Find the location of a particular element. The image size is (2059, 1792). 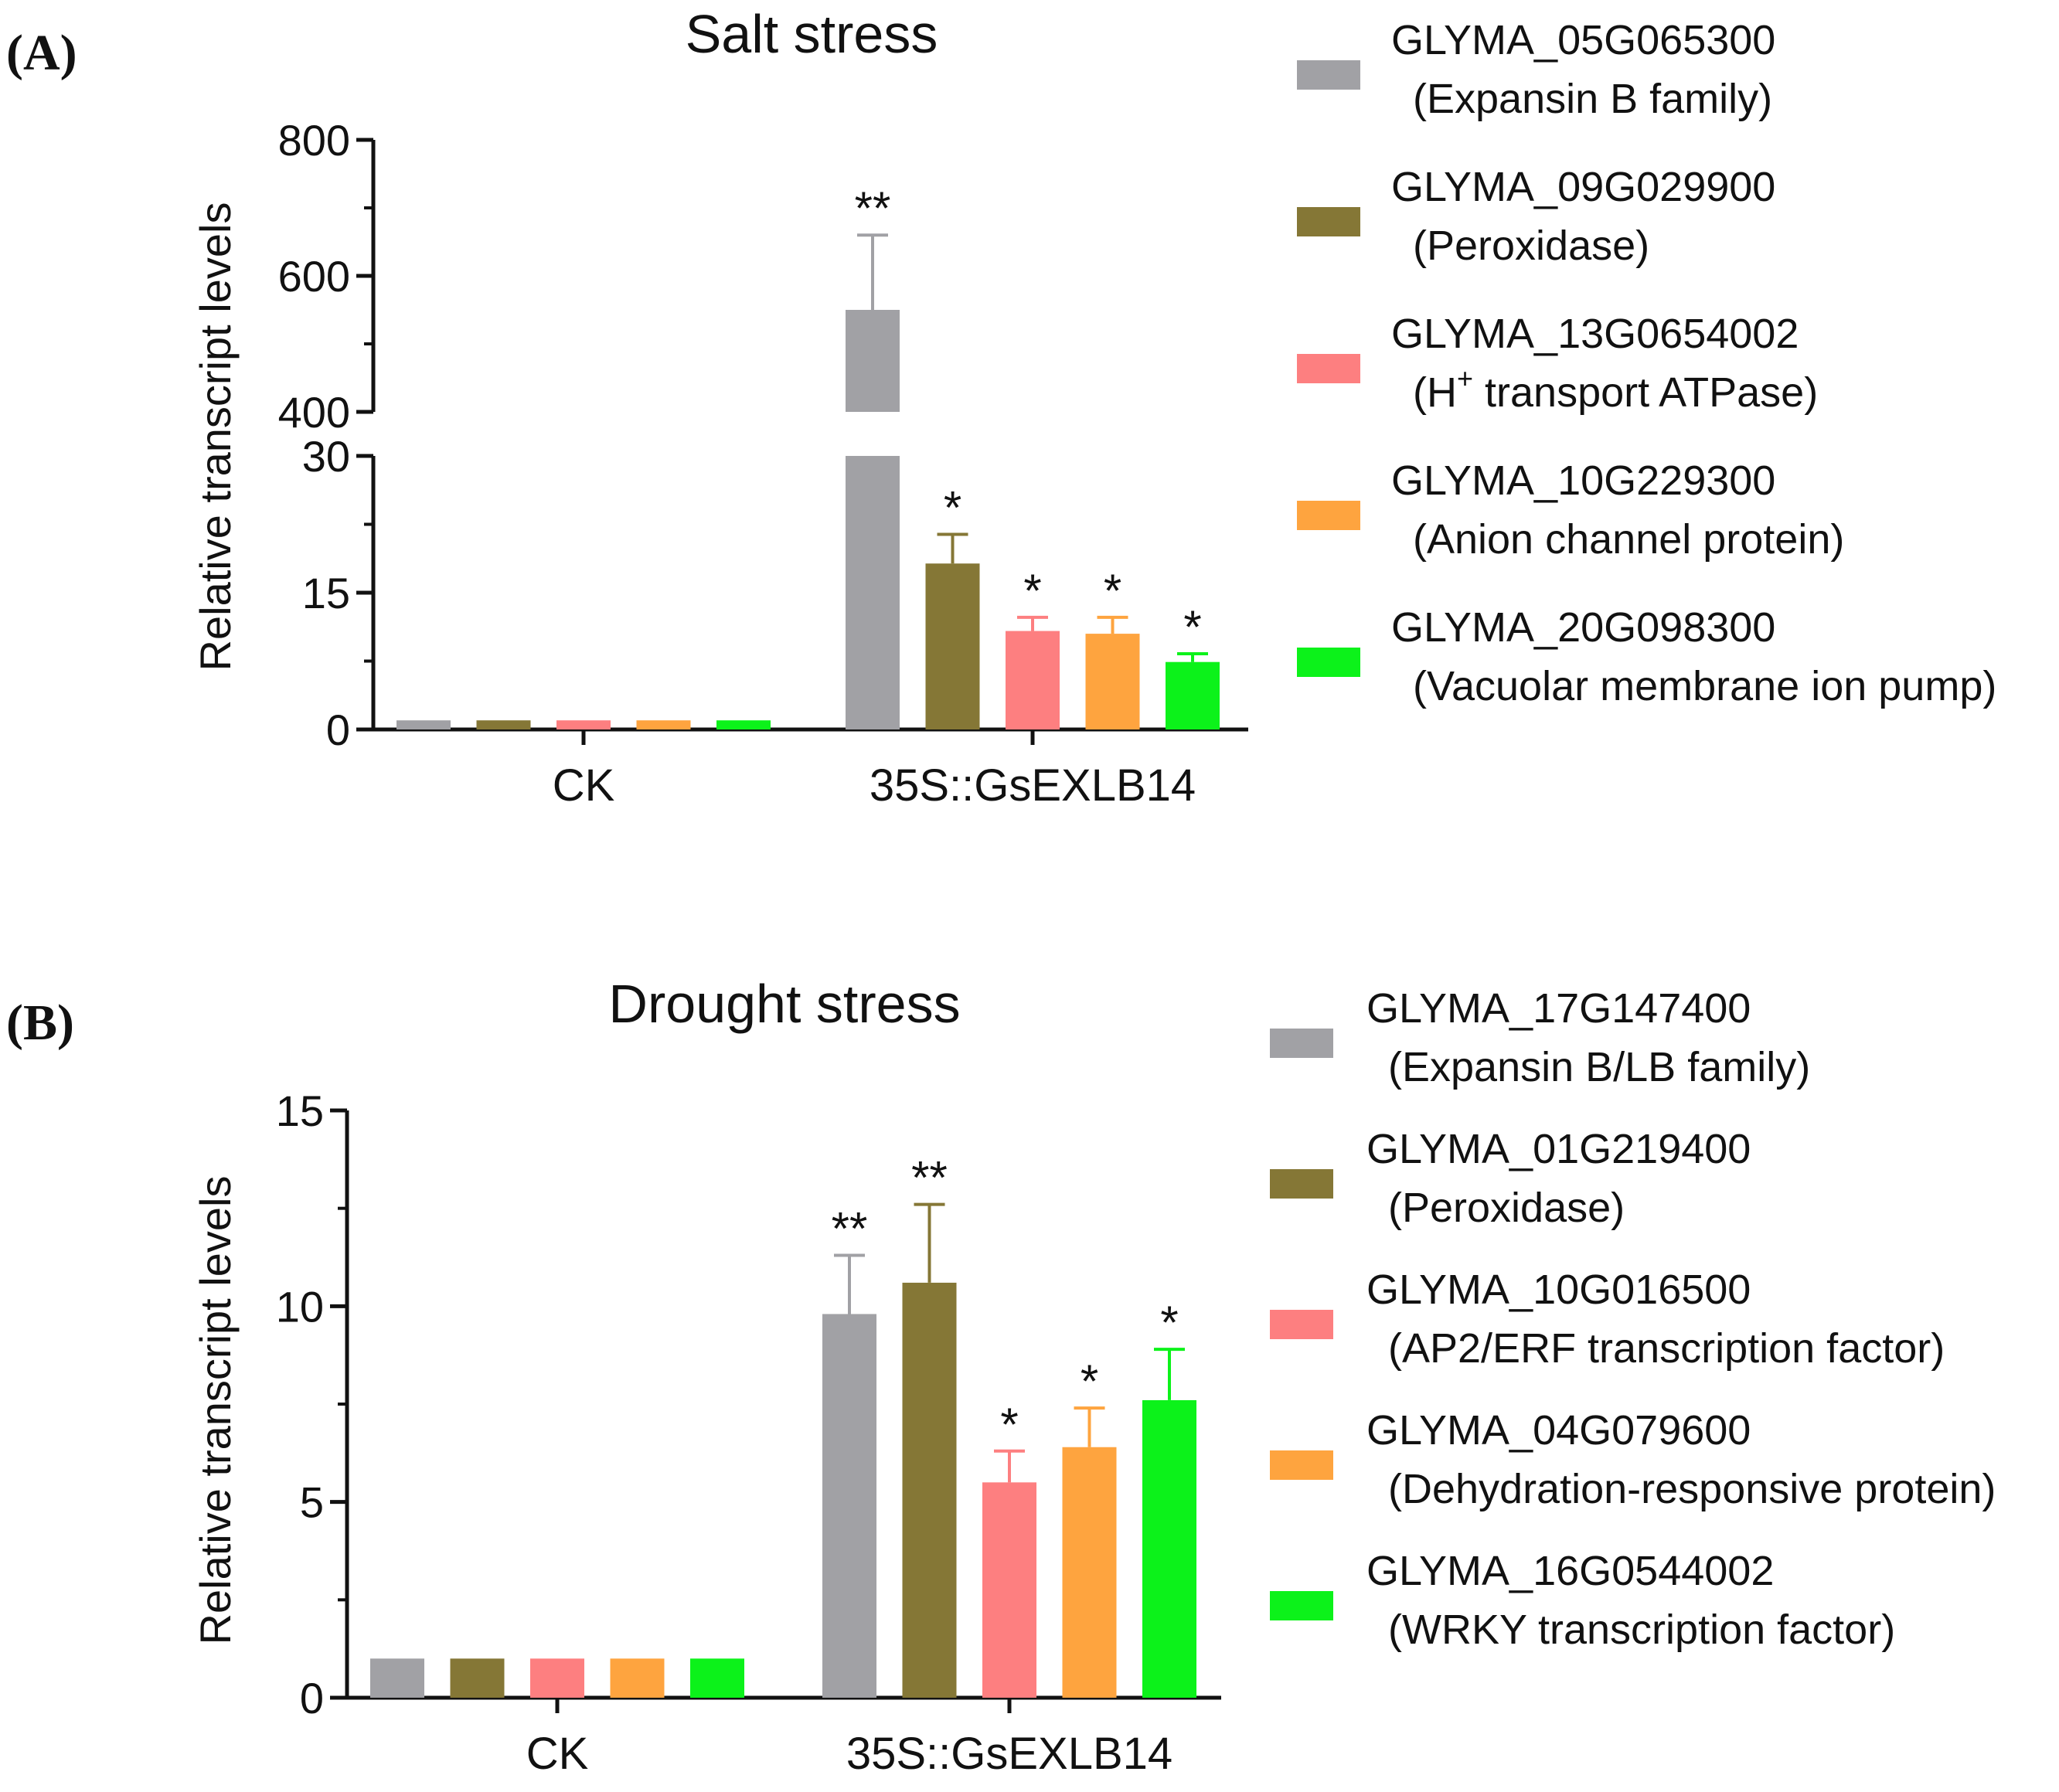

legend-desc-superscript: + is located at coordinates (1465, 378).